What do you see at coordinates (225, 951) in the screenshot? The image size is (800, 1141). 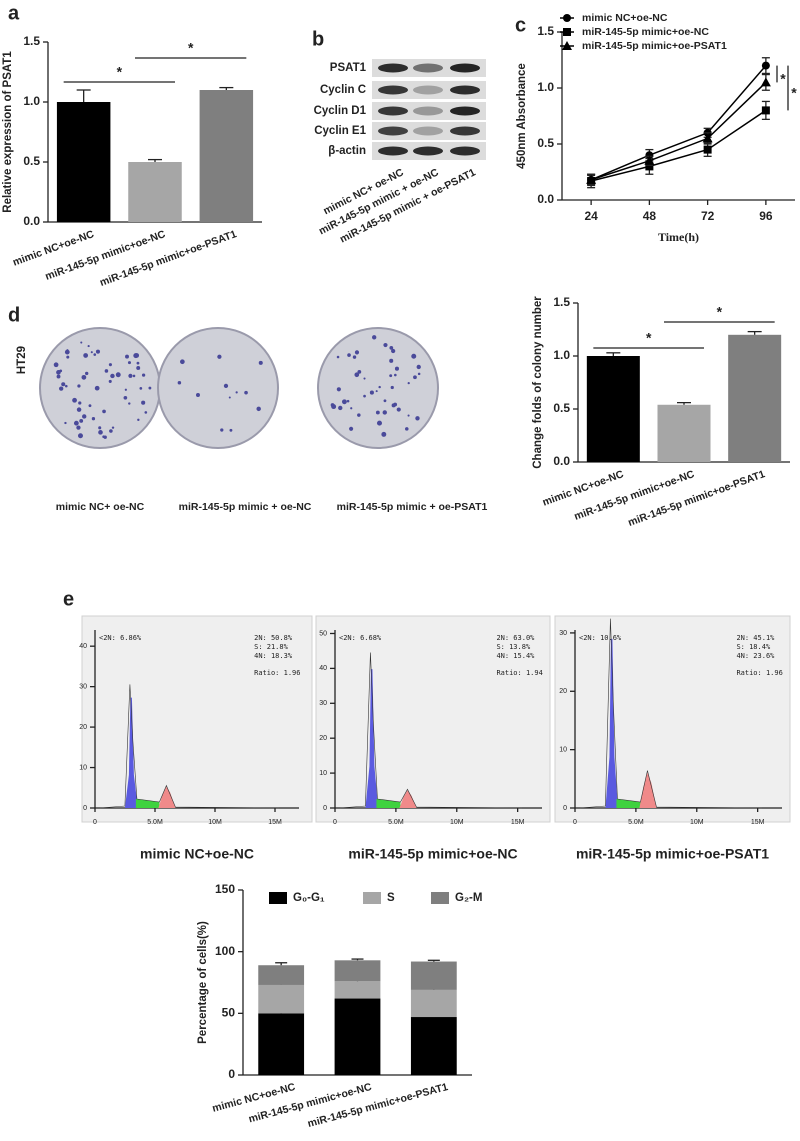 I see `y-tick-label: 100` at bounding box center [225, 951].